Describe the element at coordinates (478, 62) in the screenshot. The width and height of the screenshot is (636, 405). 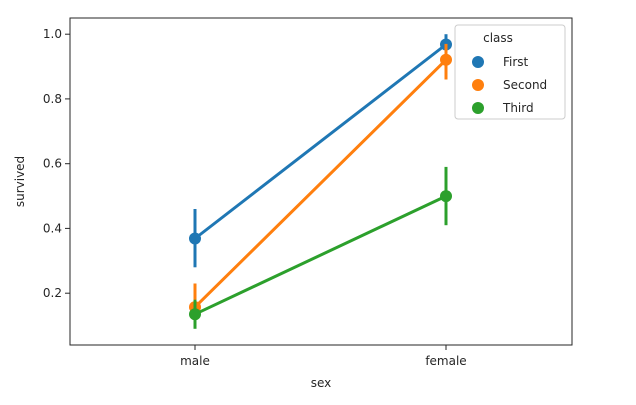
I see `legend-marker-first` at that location.